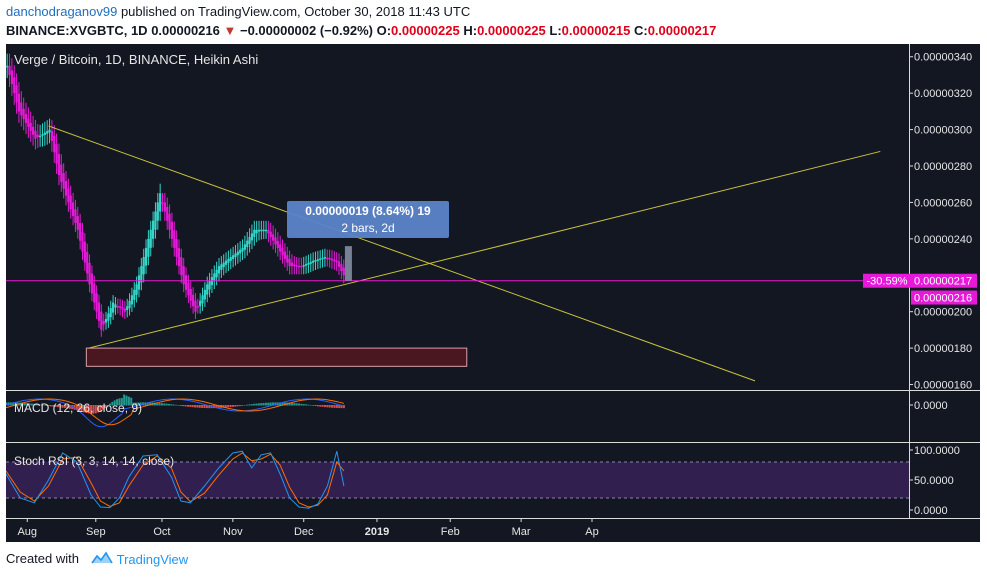 This screenshot has width=987, height=578. What do you see at coordinates (943, 240) in the screenshot?
I see `y-tick-label: 0.00000240` at bounding box center [943, 240].